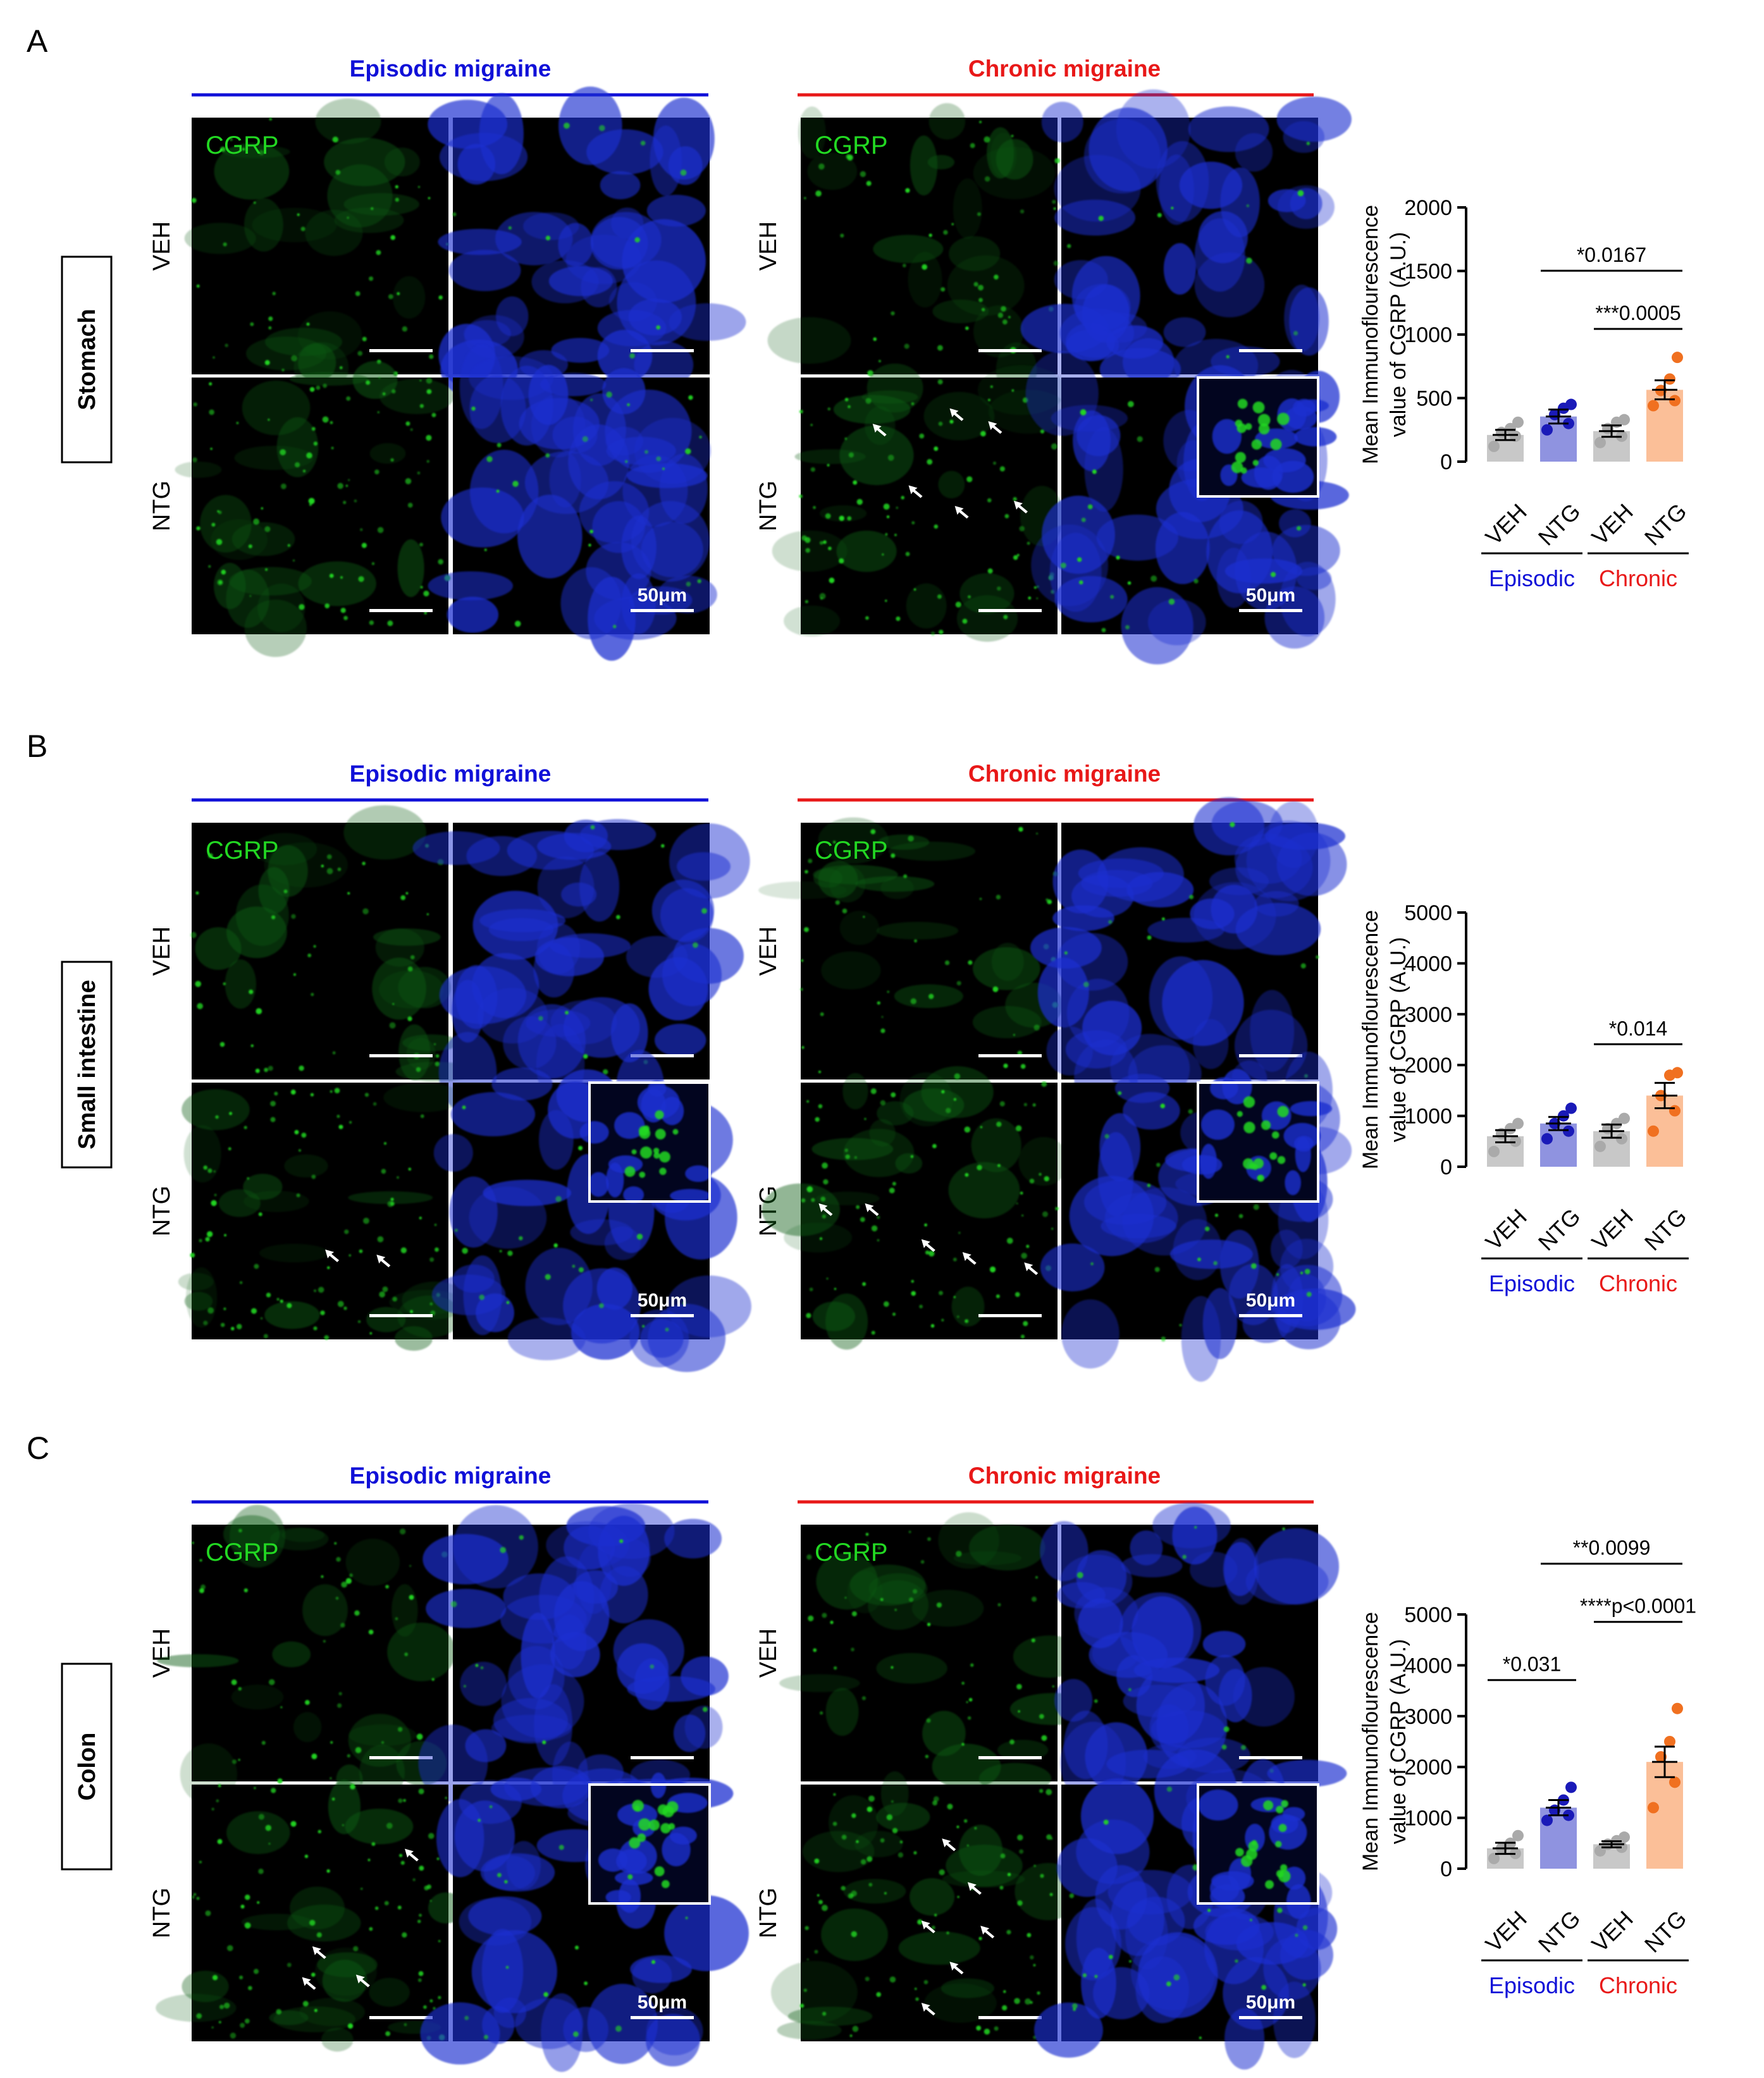  I want to click on arrow-marker-icon, so click(1031, 1269).